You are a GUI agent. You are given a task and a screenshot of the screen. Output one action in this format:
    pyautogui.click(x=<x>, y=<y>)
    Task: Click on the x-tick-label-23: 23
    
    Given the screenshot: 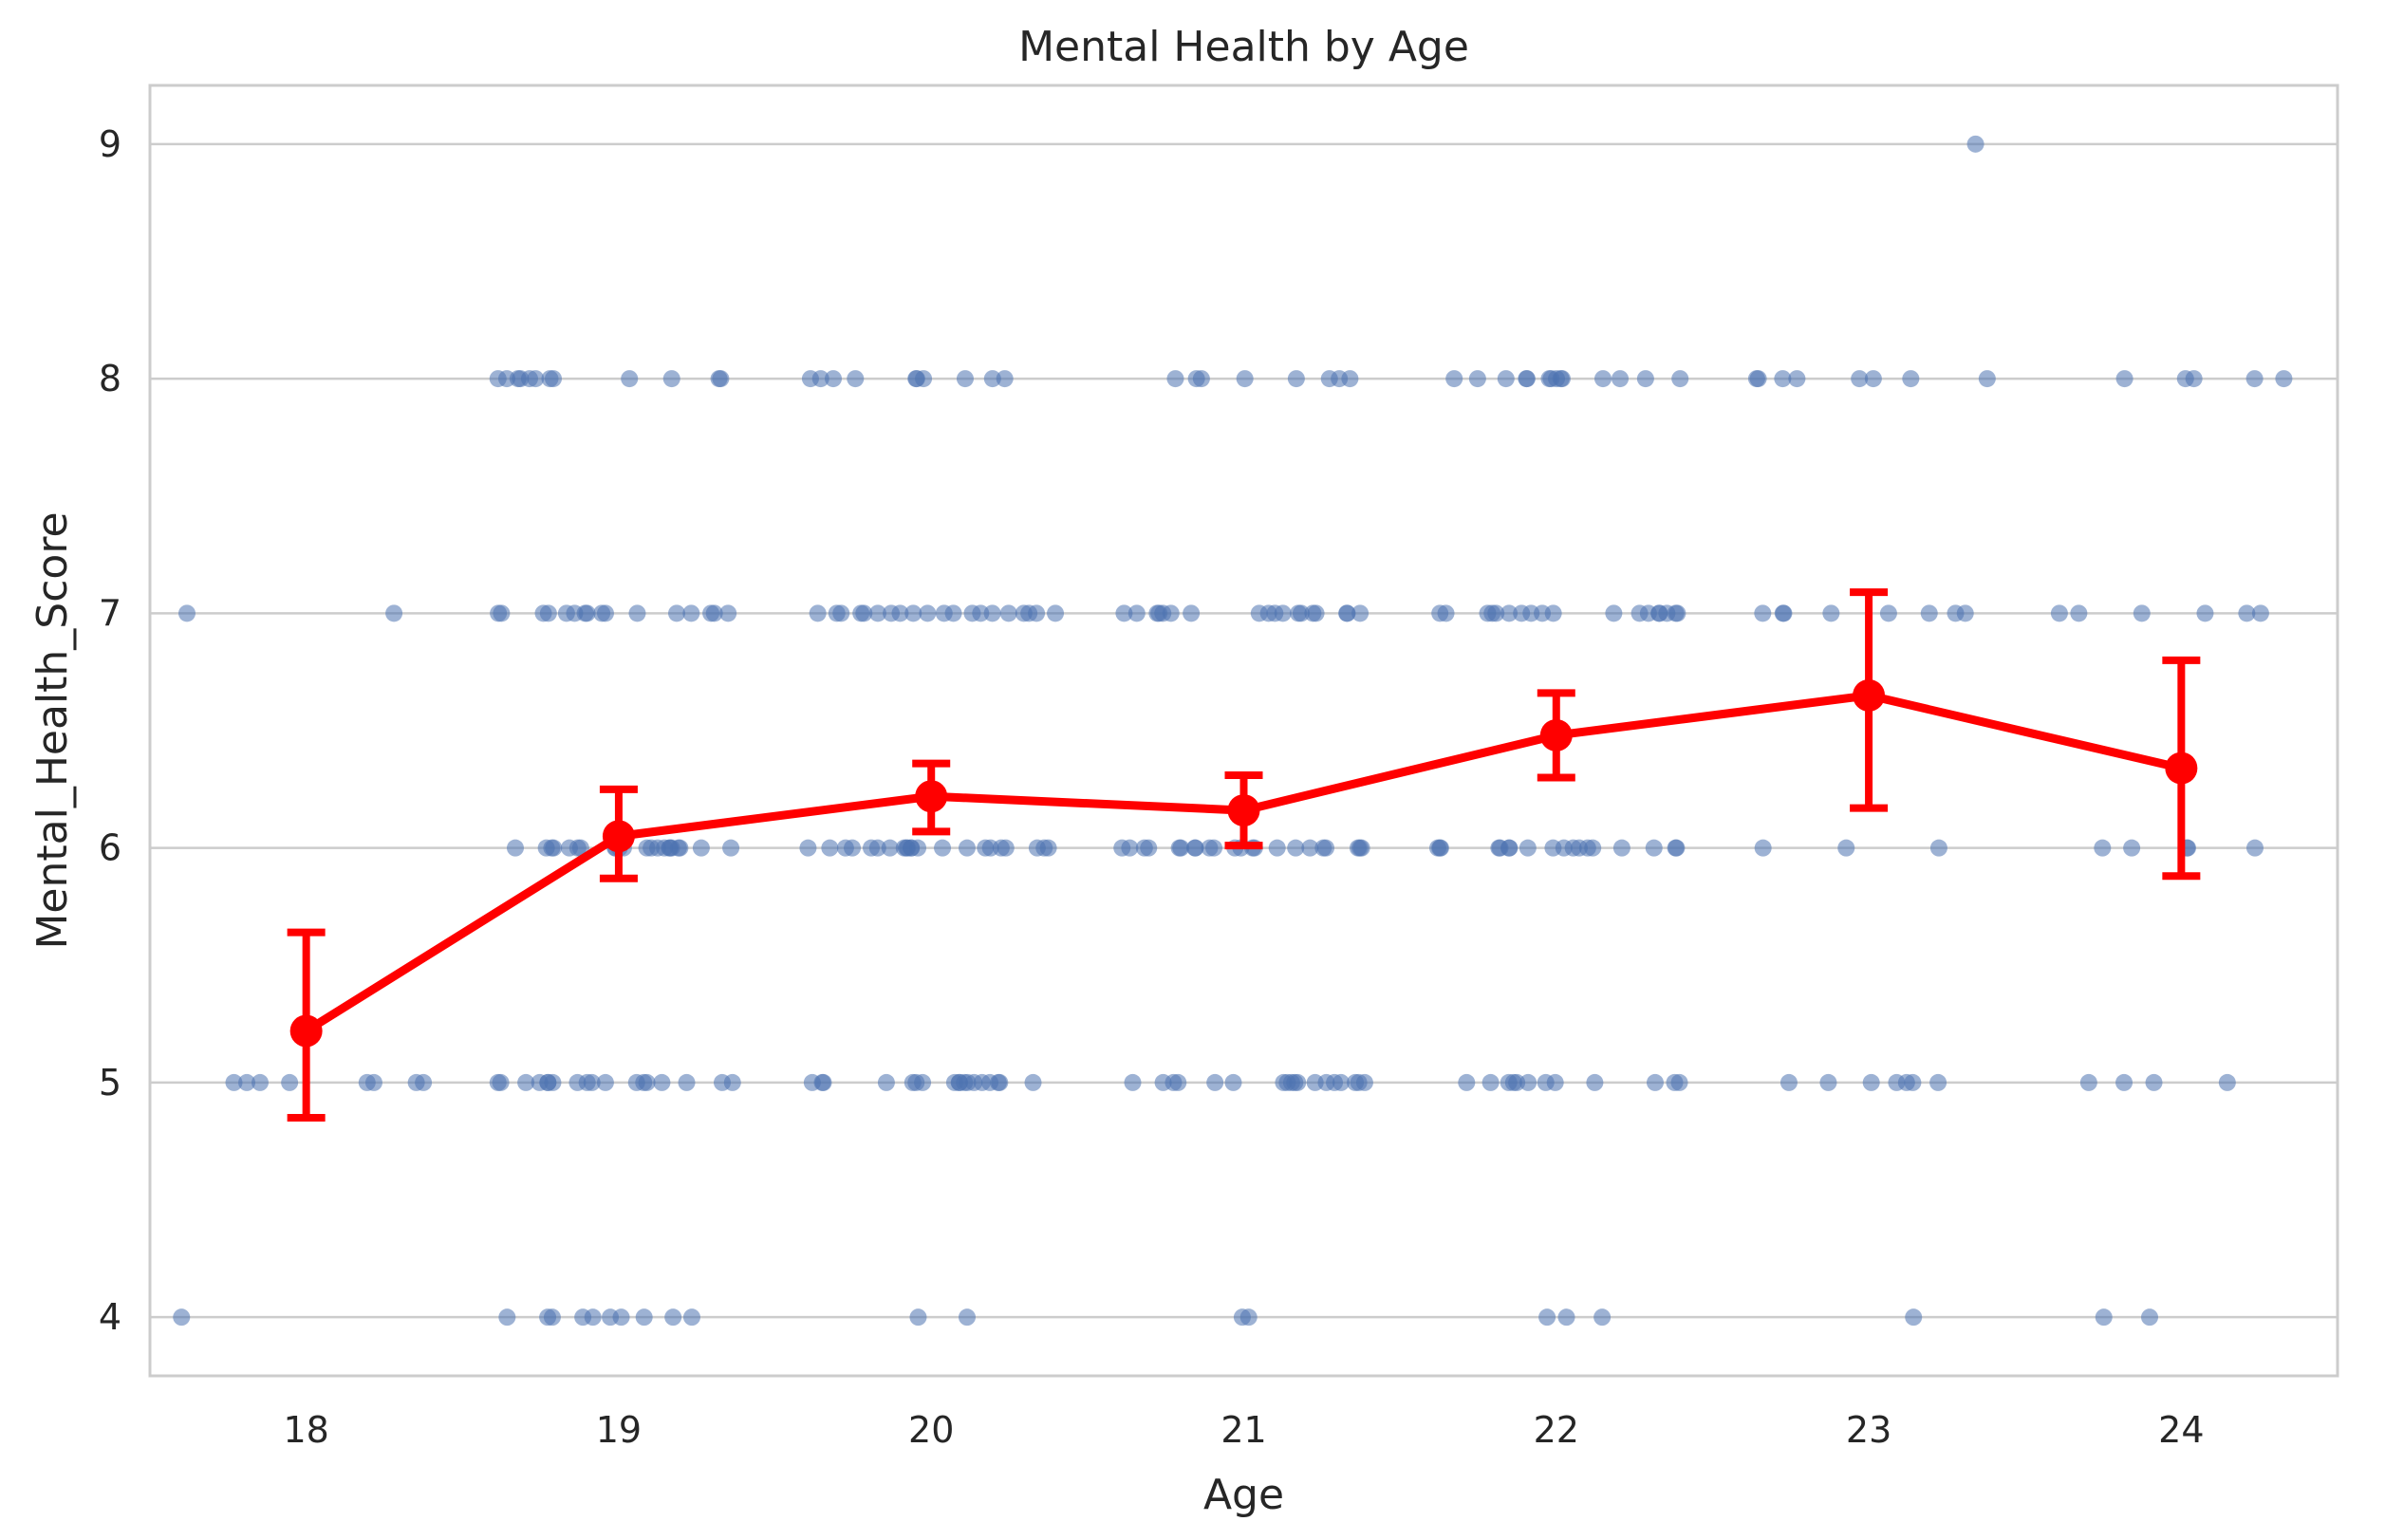 What is the action you would take?
    pyautogui.click(x=1868, y=1430)
    